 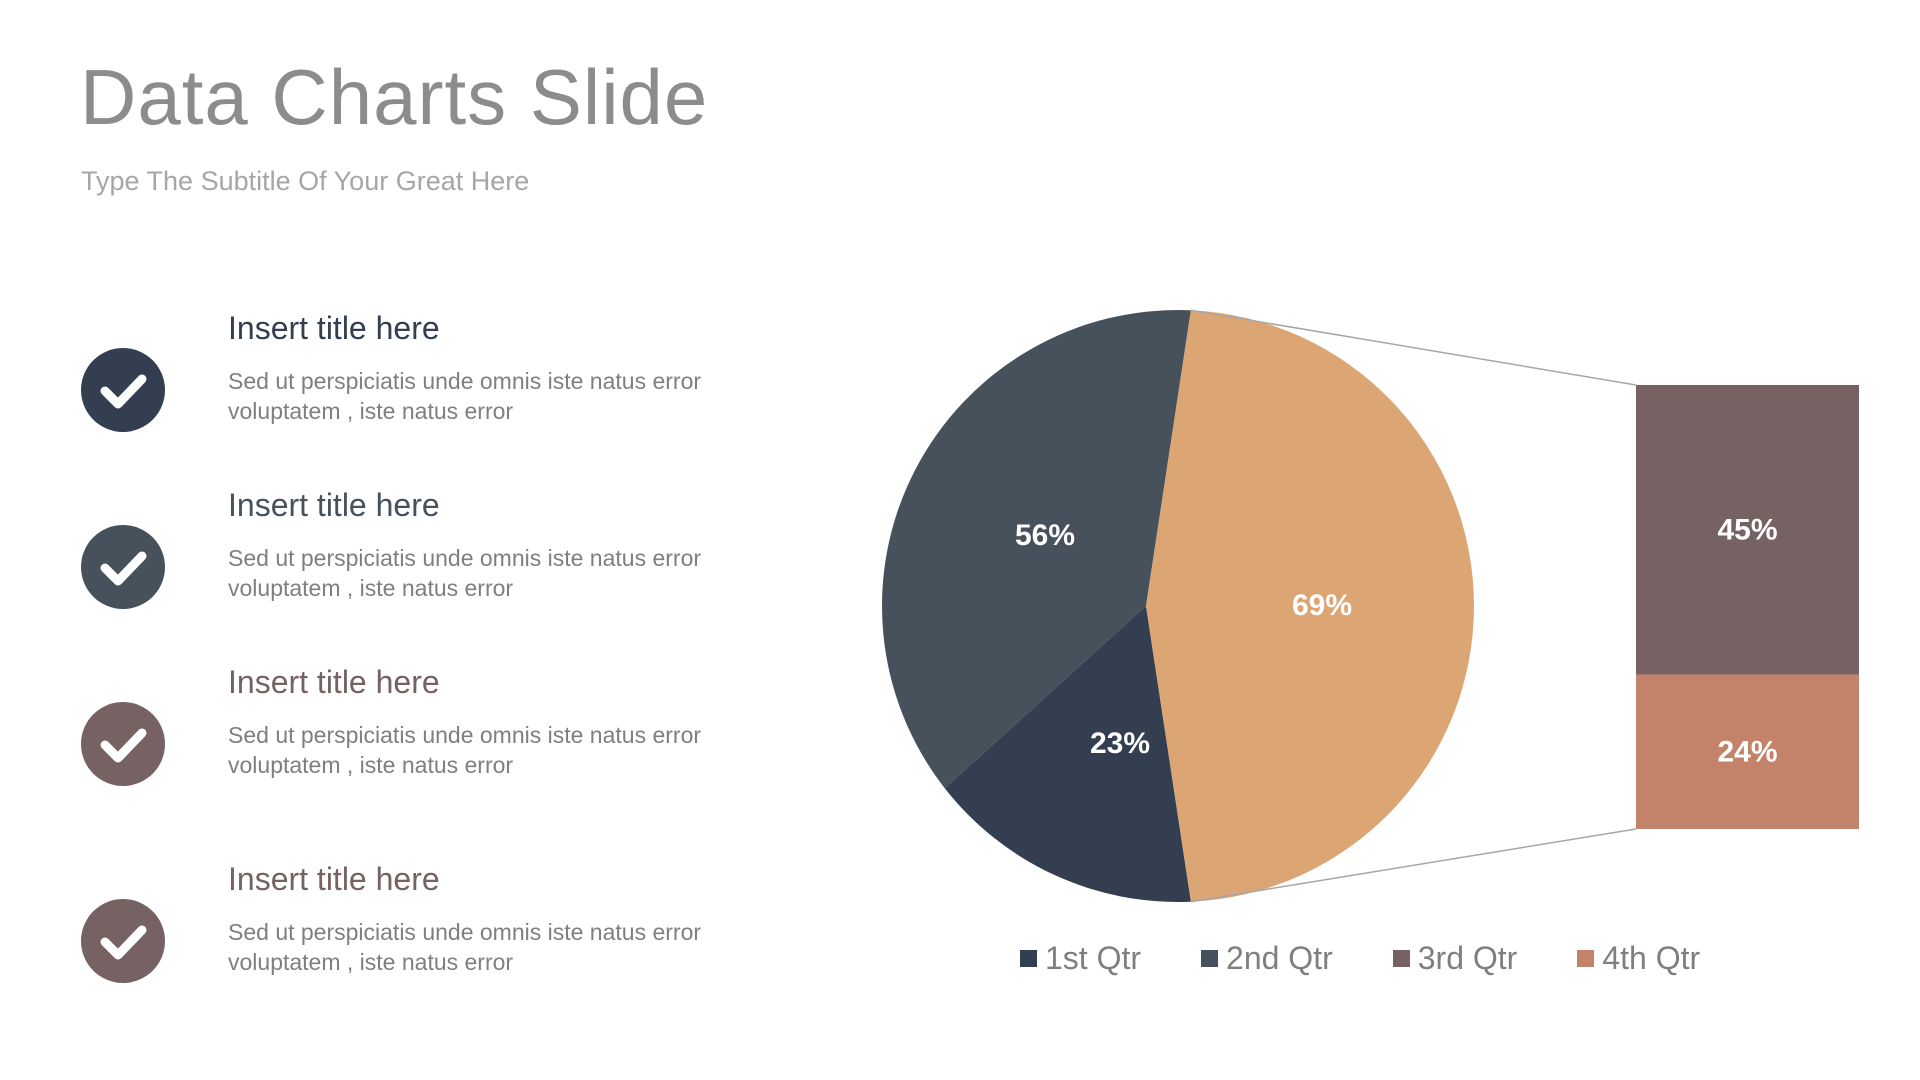 I want to click on slide-subtitle: Type The Subtitle Of Your Great Here, so click(x=305, y=181).